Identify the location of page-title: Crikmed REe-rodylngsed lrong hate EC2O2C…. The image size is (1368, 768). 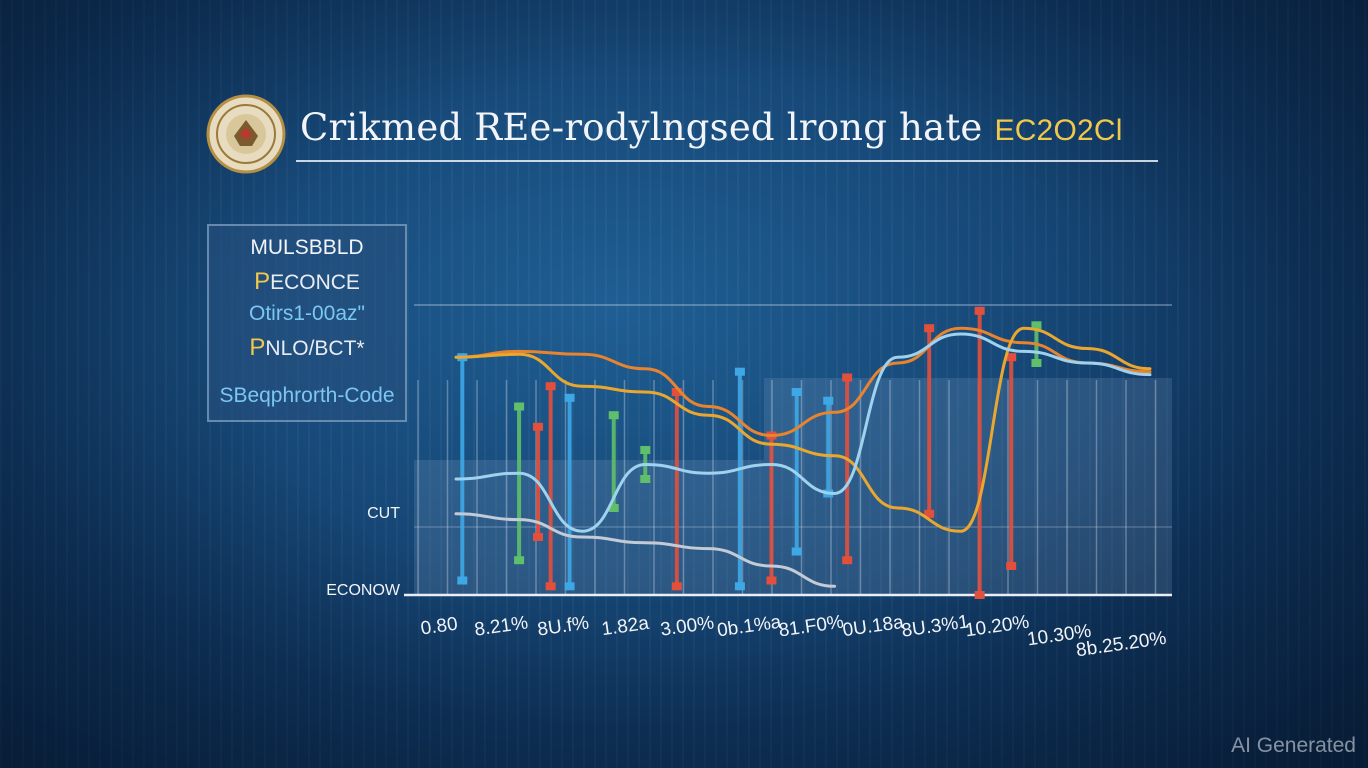
(711, 127).